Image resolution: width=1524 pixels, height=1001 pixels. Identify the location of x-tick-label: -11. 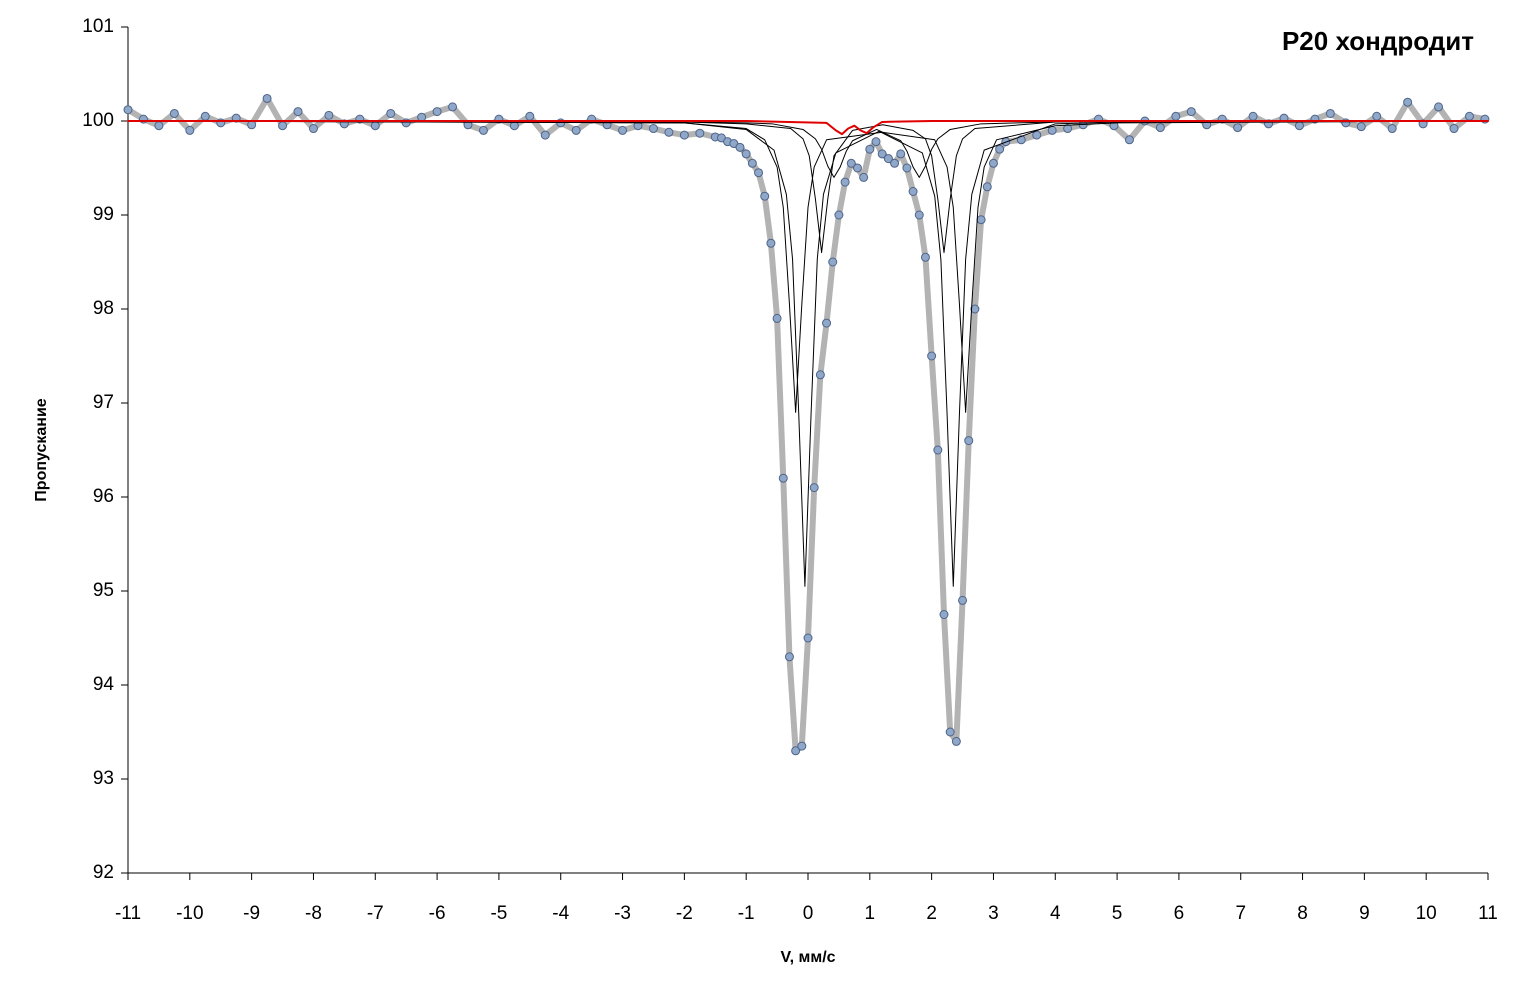
(128, 913).